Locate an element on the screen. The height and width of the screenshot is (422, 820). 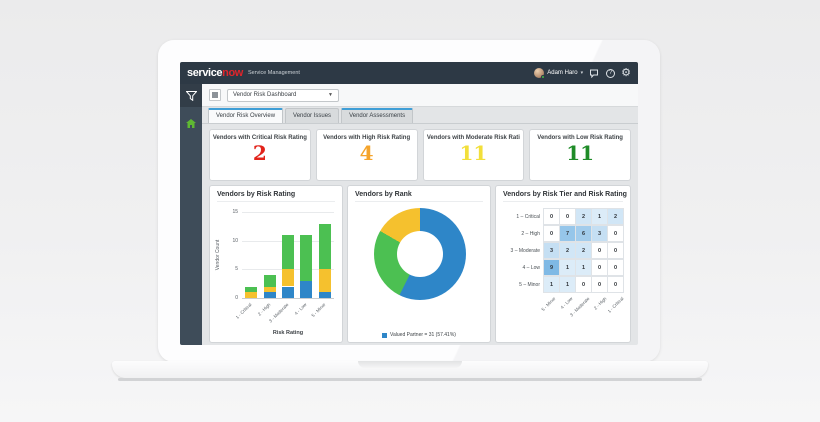
dashboard-toolbar: Vendor Risk Dashboard ▼ is located at coordinates (420, 95).